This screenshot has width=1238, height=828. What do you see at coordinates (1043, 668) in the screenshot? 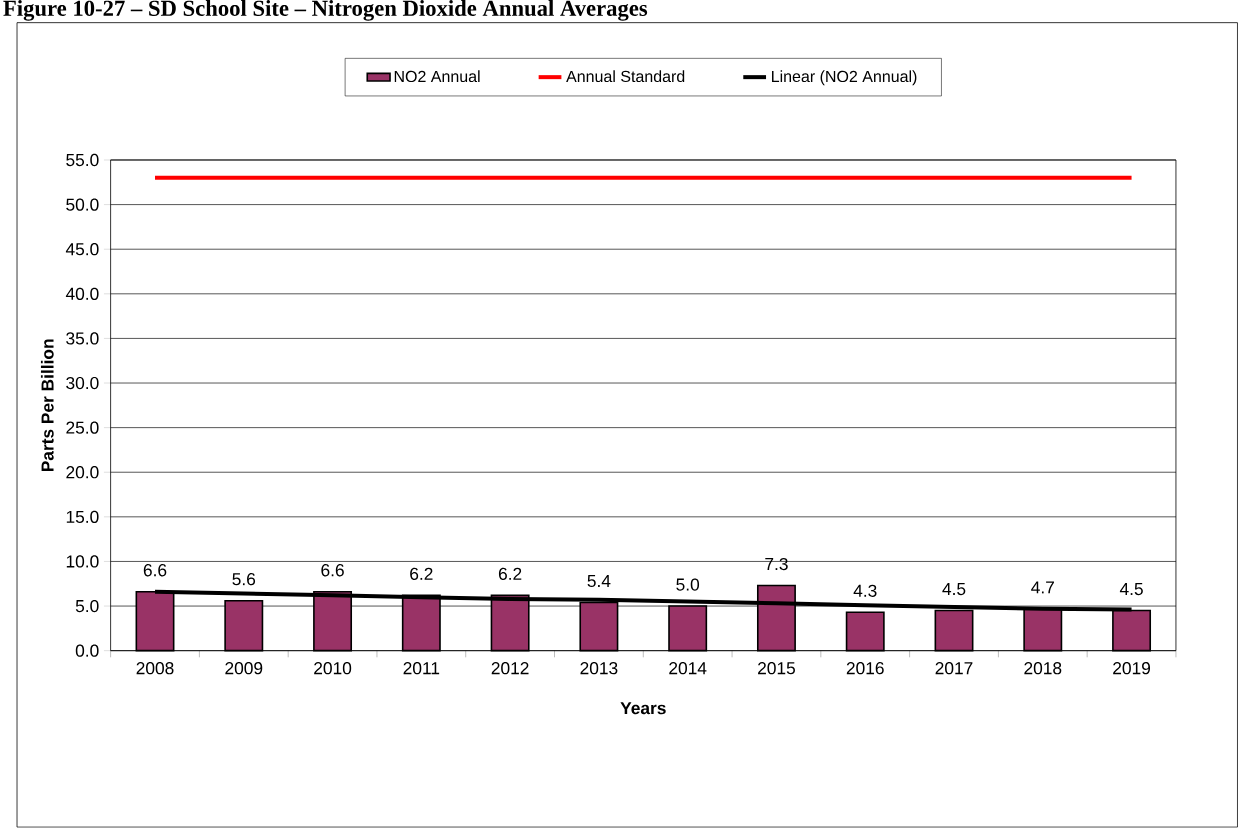
I see `x-tick-label: 2018` at bounding box center [1043, 668].